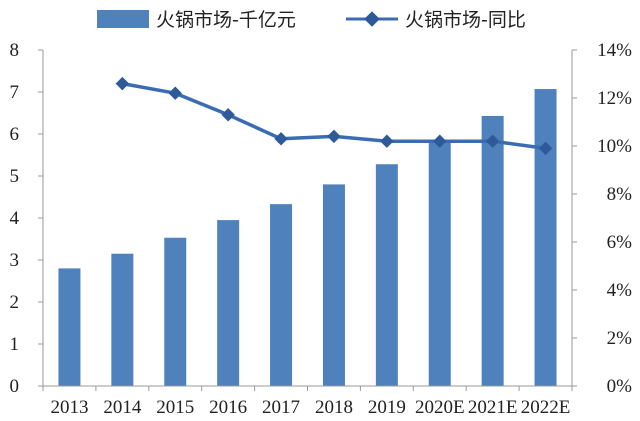 The width and height of the screenshot is (640, 421). What do you see at coordinates (493, 407) in the screenshot?
I see `x-tick-label: 2021E` at bounding box center [493, 407].